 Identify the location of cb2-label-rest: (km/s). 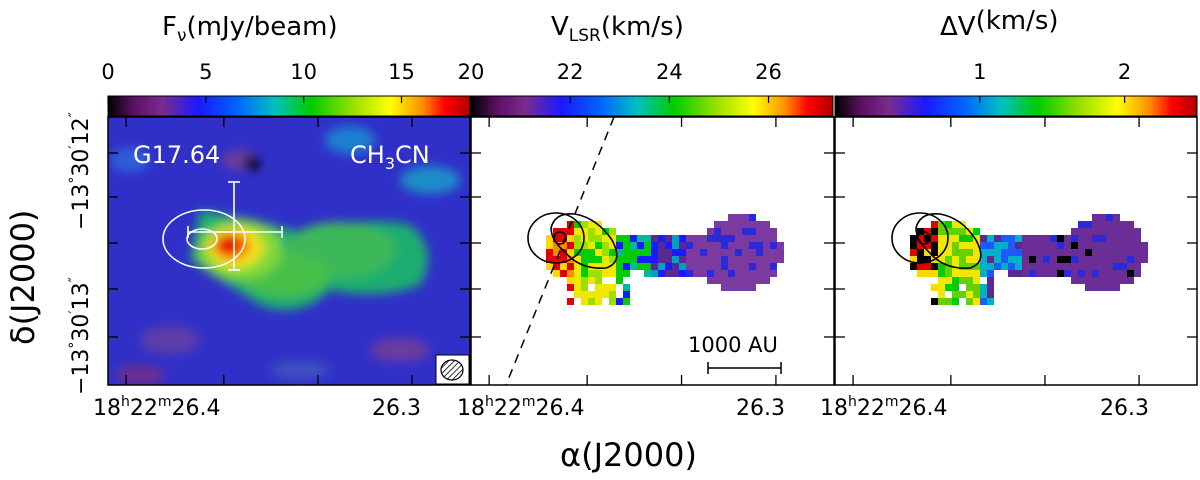
(642, 27).